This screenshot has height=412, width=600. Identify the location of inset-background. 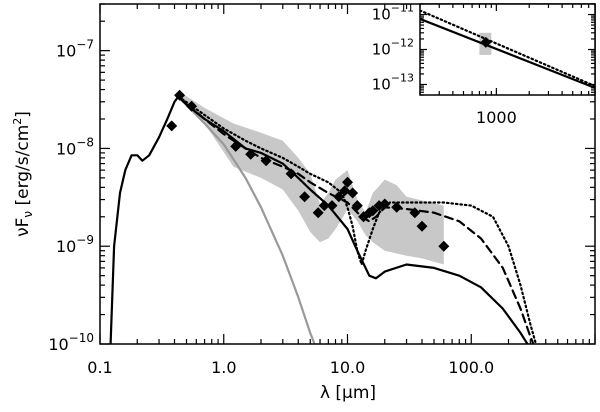
(507, 49).